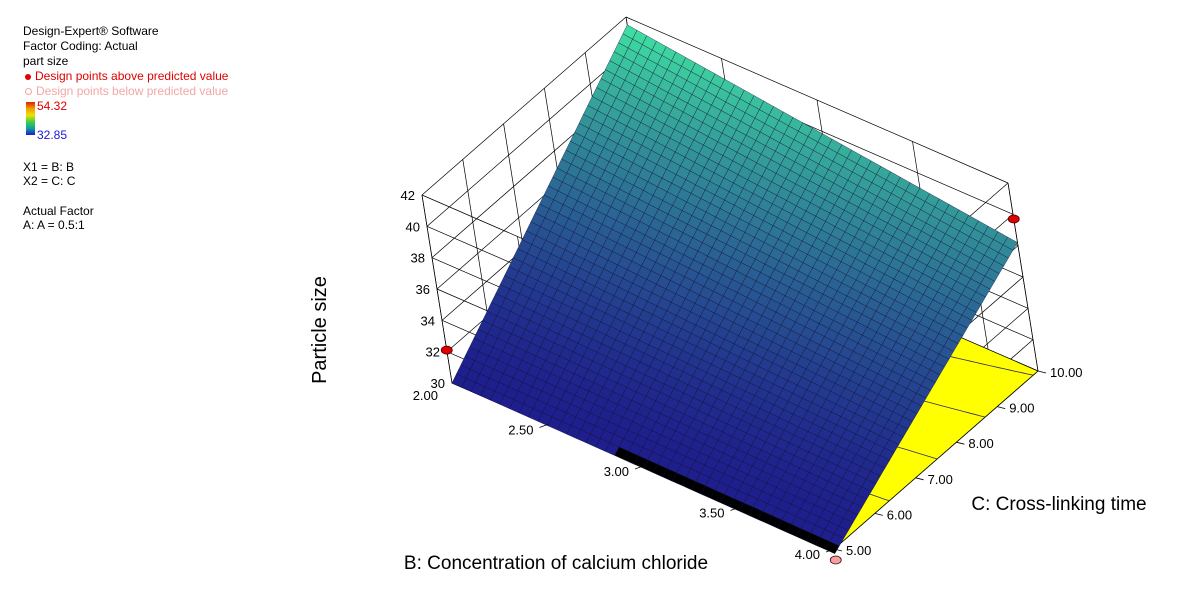  I want to click on actual-factor-heading: Actual Factor, so click(58, 211).